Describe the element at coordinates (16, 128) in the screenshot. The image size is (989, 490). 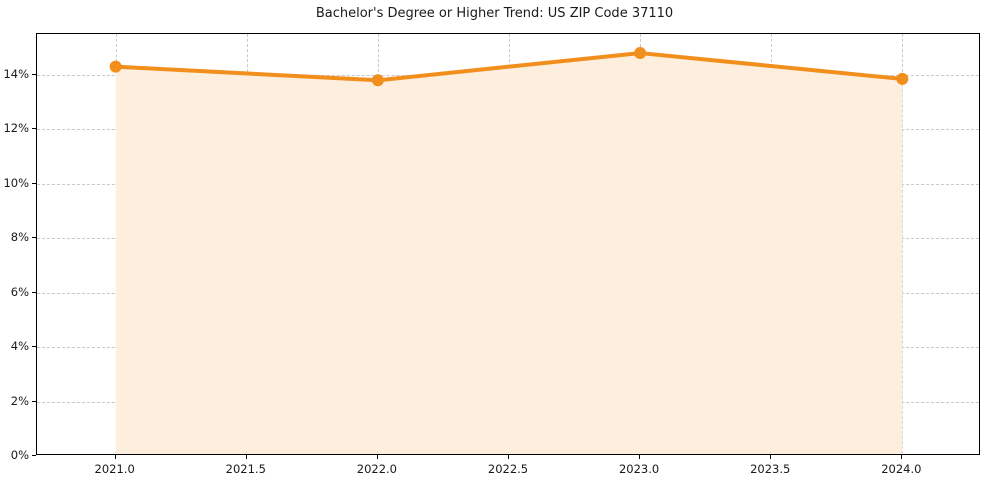
I see `y-tick-label-6: 12%` at that location.